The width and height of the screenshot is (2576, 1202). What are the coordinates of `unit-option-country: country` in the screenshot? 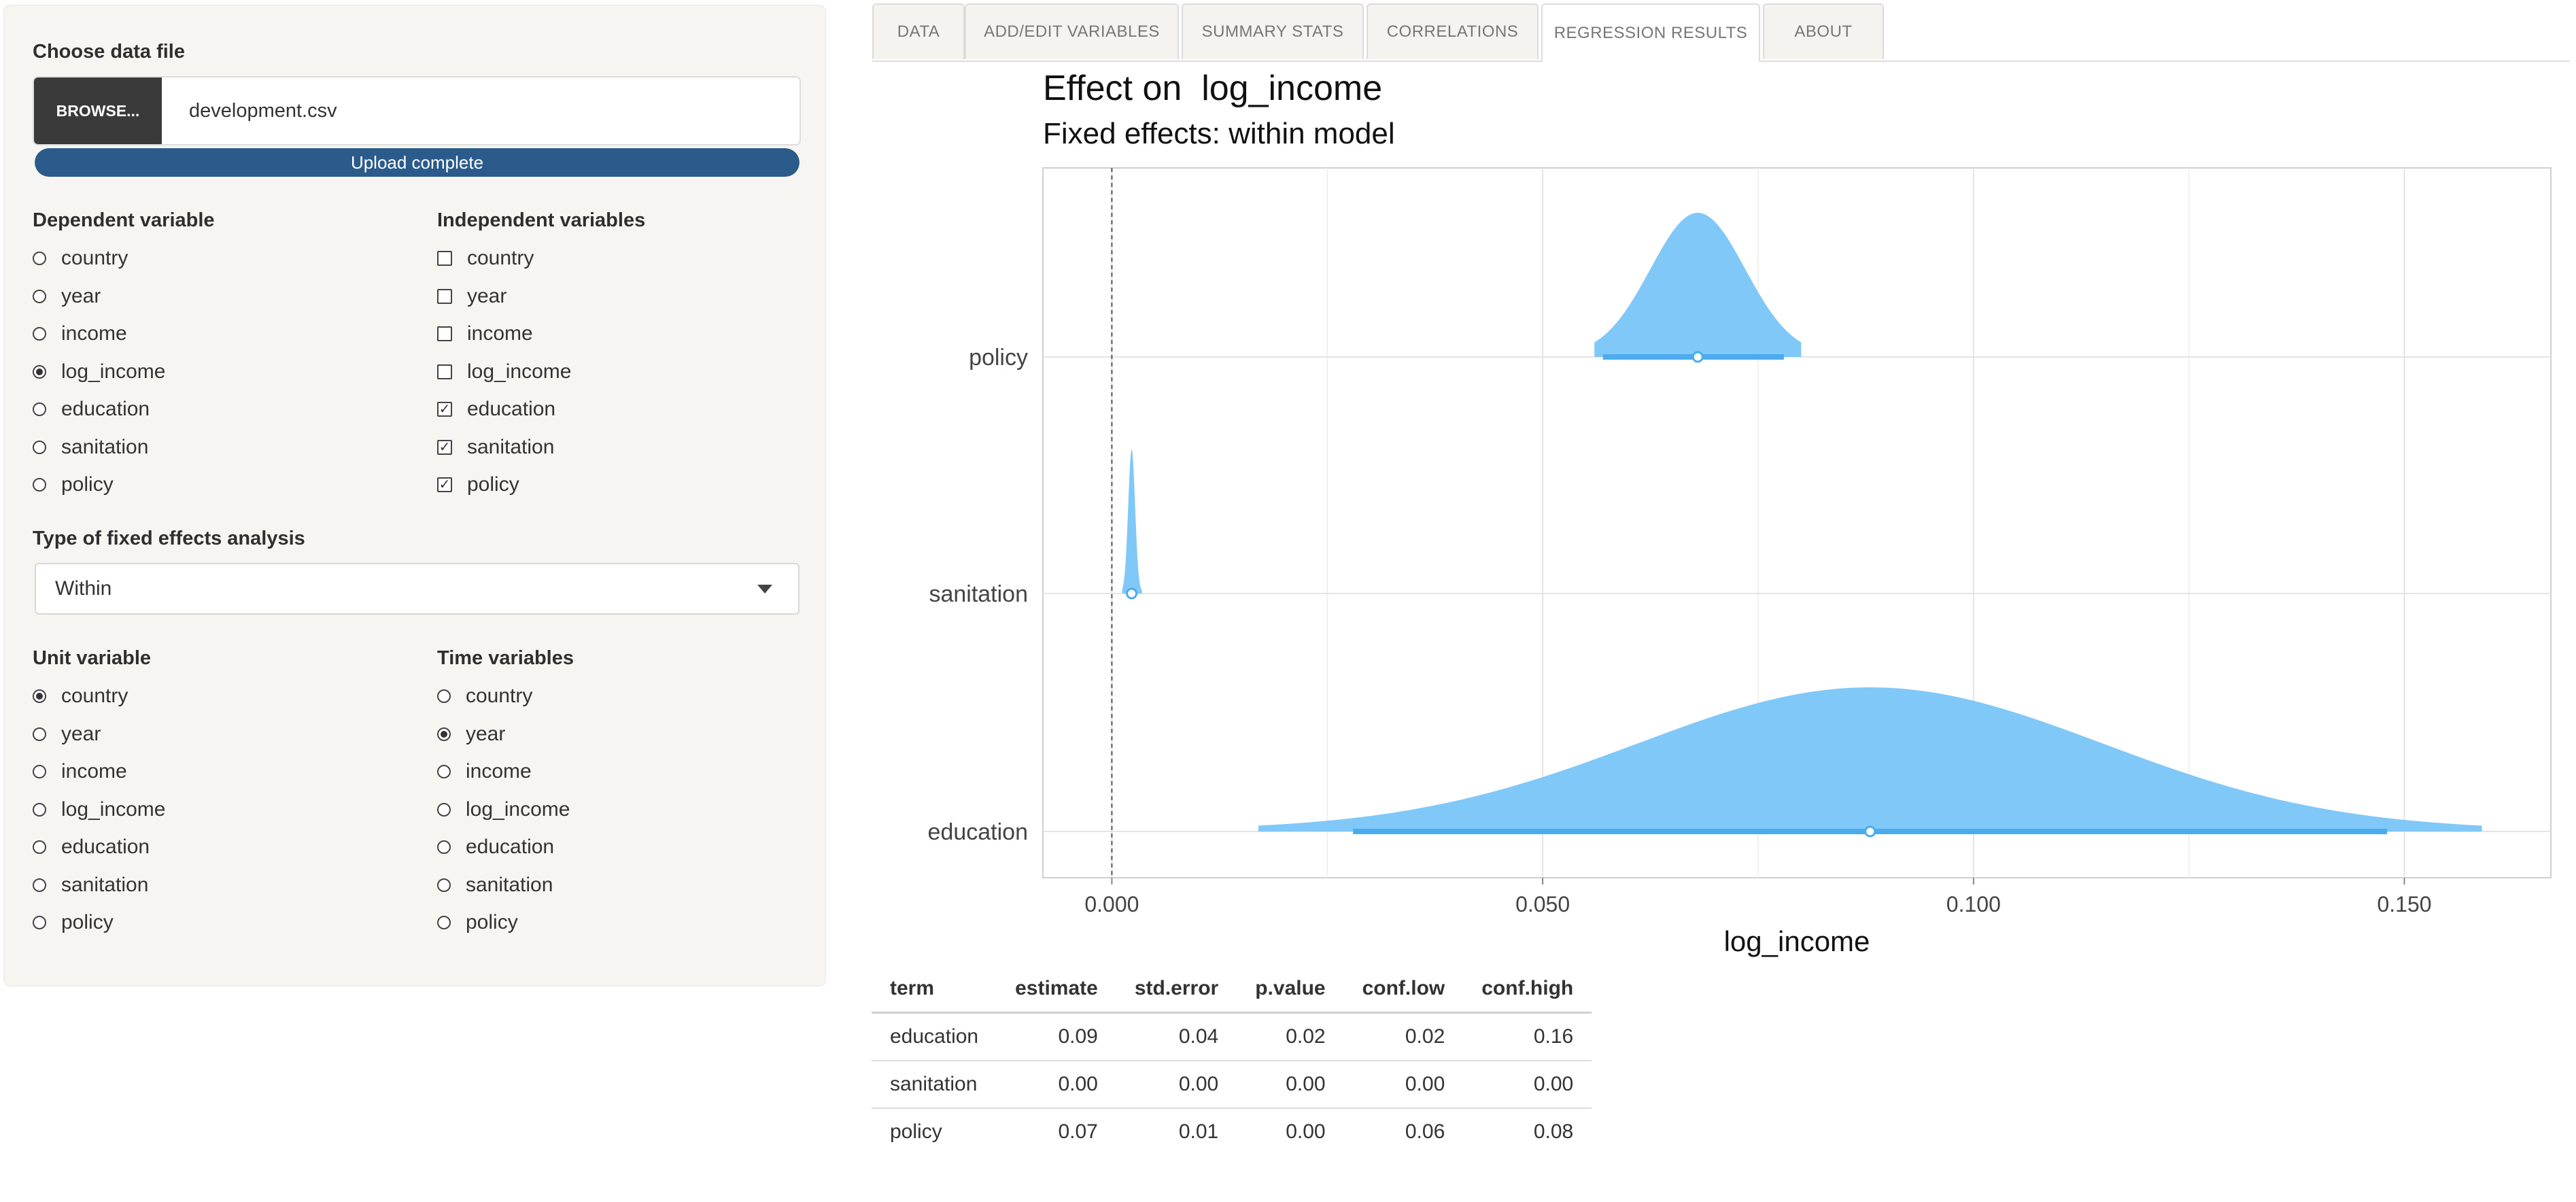 It's located at (80, 696).